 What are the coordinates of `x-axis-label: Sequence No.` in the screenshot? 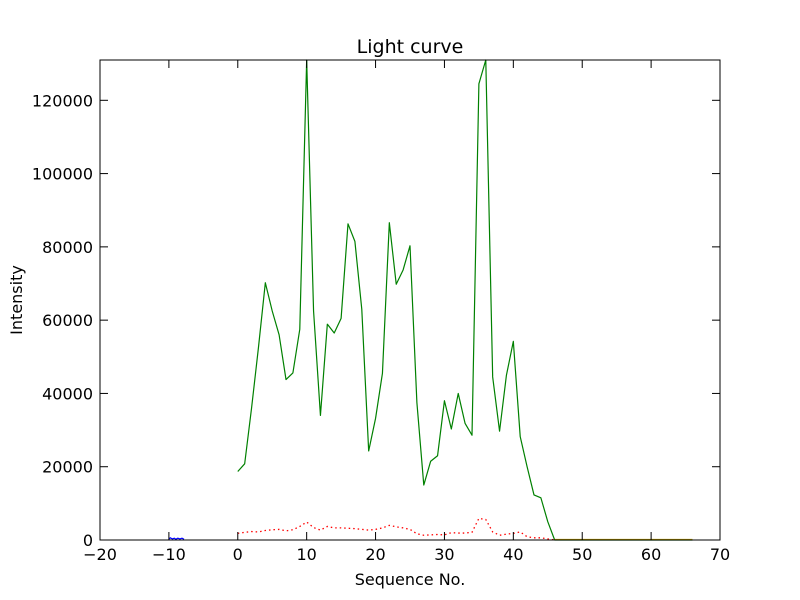 It's located at (410, 579).